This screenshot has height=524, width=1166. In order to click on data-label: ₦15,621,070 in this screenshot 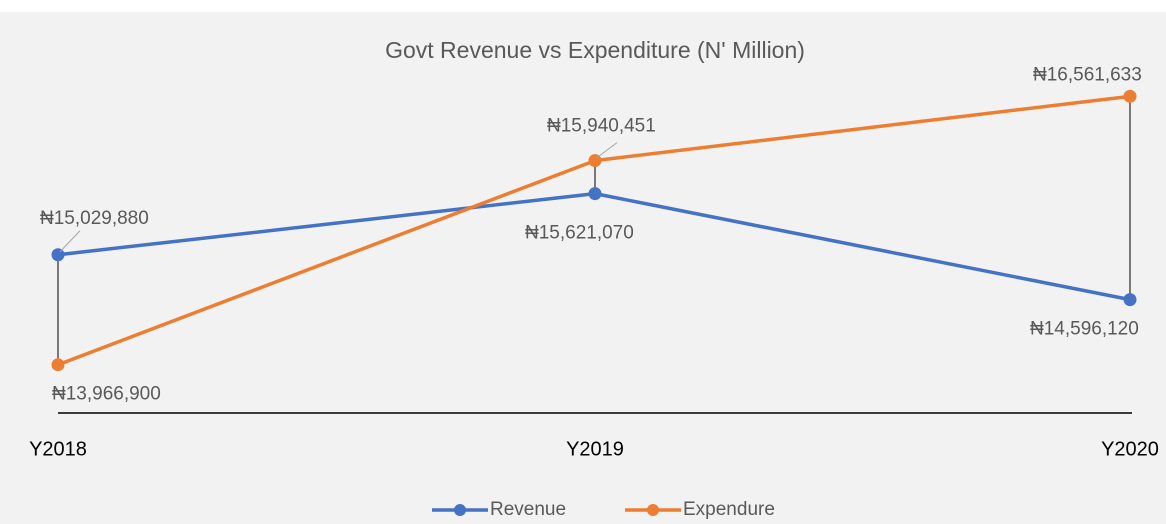, I will do `click(579, 233)`.